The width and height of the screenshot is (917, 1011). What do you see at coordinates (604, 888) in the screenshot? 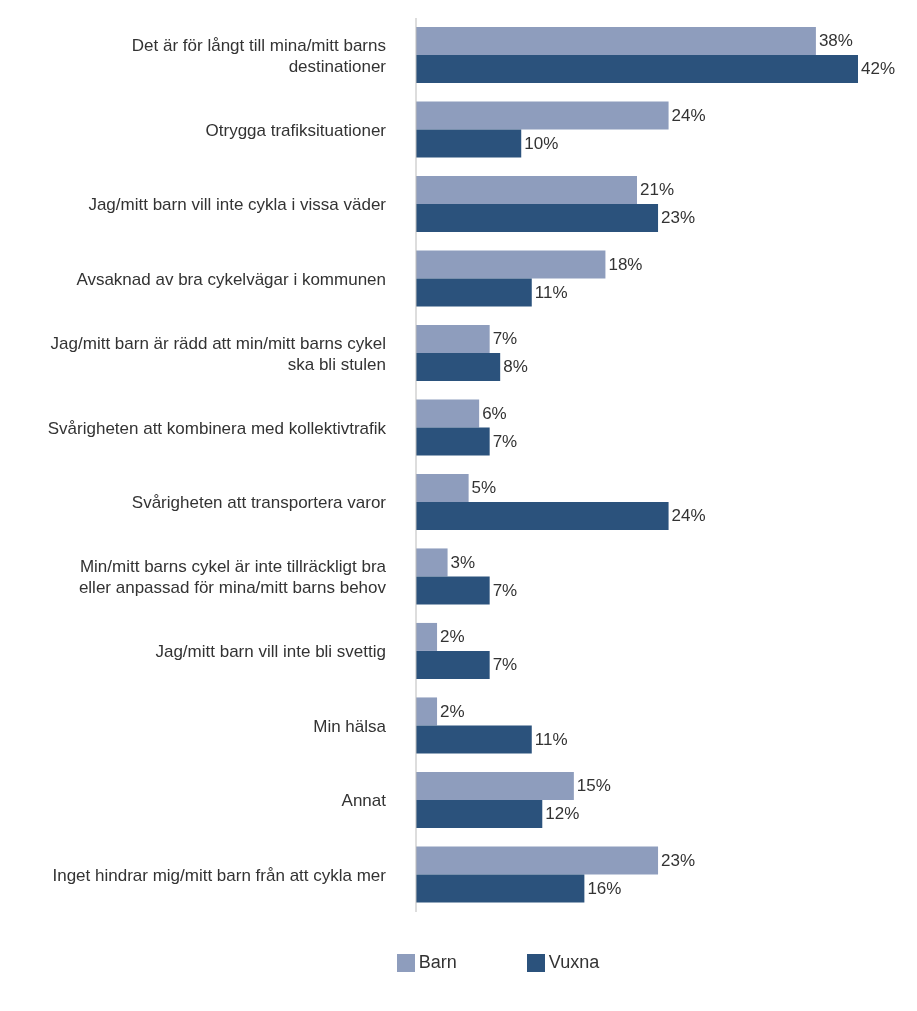
I see `data-label: 16%` at bounding box center [604, 888].